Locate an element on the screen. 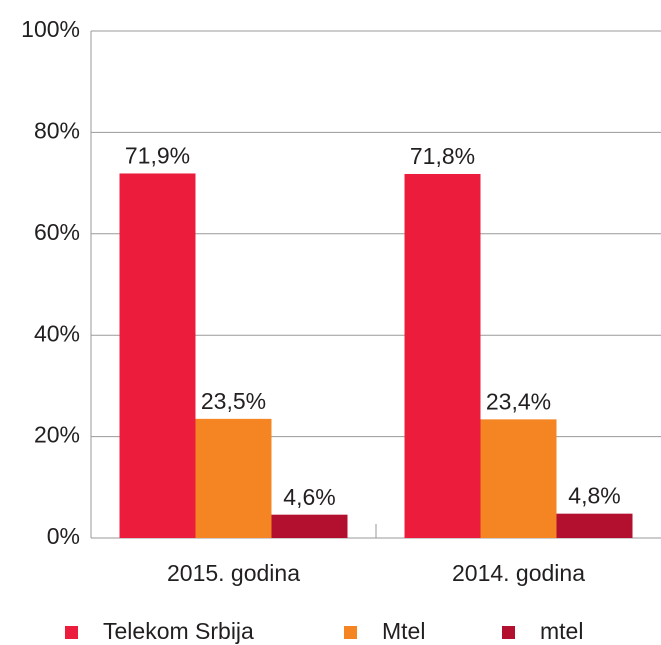 This screenshot has height=645, width=661. y-tick-label: 0% is located at coordinates (63, 536).